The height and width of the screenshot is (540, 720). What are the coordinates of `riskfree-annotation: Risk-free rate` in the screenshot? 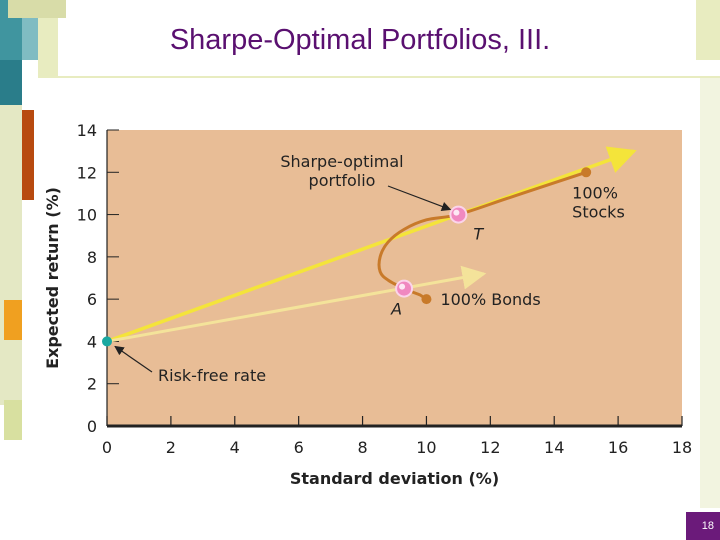 It's located at (212, 375).